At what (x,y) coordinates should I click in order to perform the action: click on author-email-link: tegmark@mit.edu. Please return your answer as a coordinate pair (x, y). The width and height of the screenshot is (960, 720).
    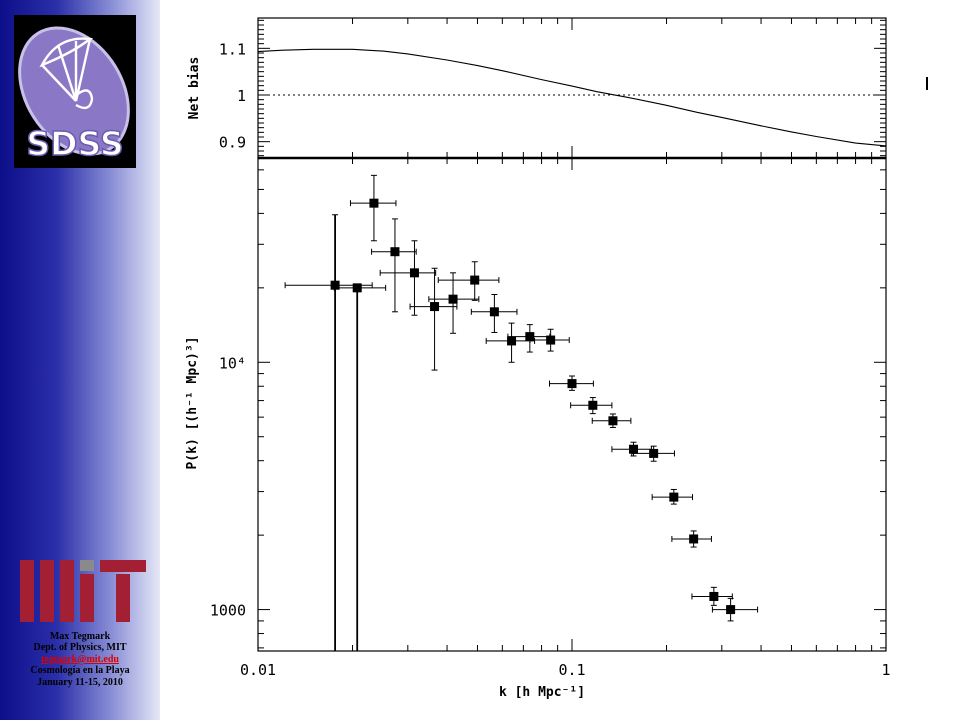
    Looking at the image, I should click on (80, 659).